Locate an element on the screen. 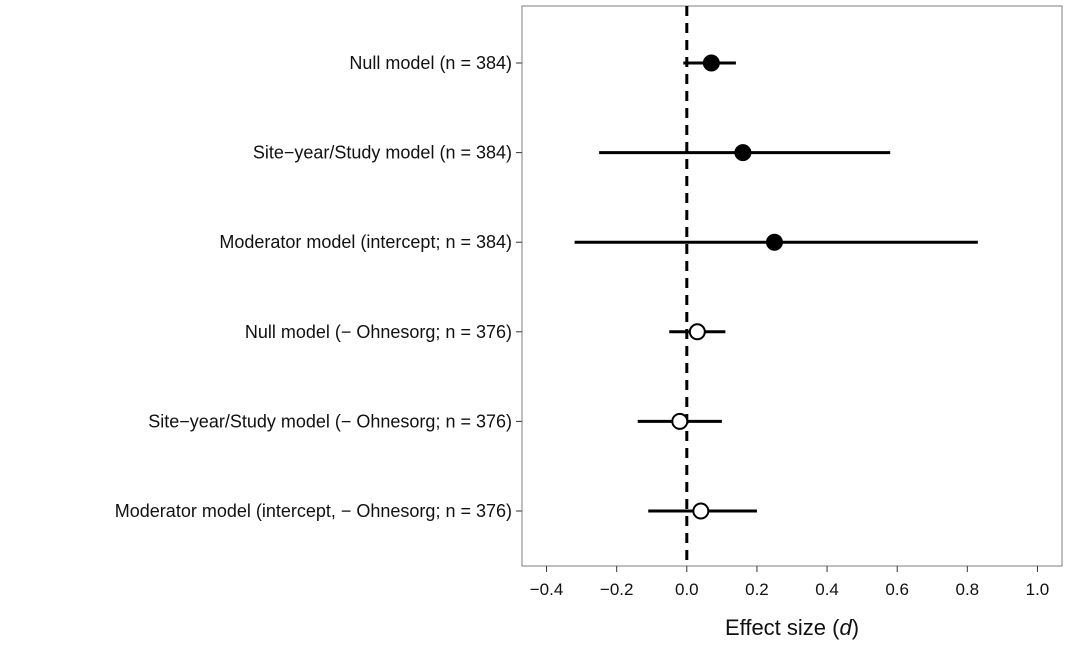  x-tick-label: 0.2 is located at coordinates (757, 589).